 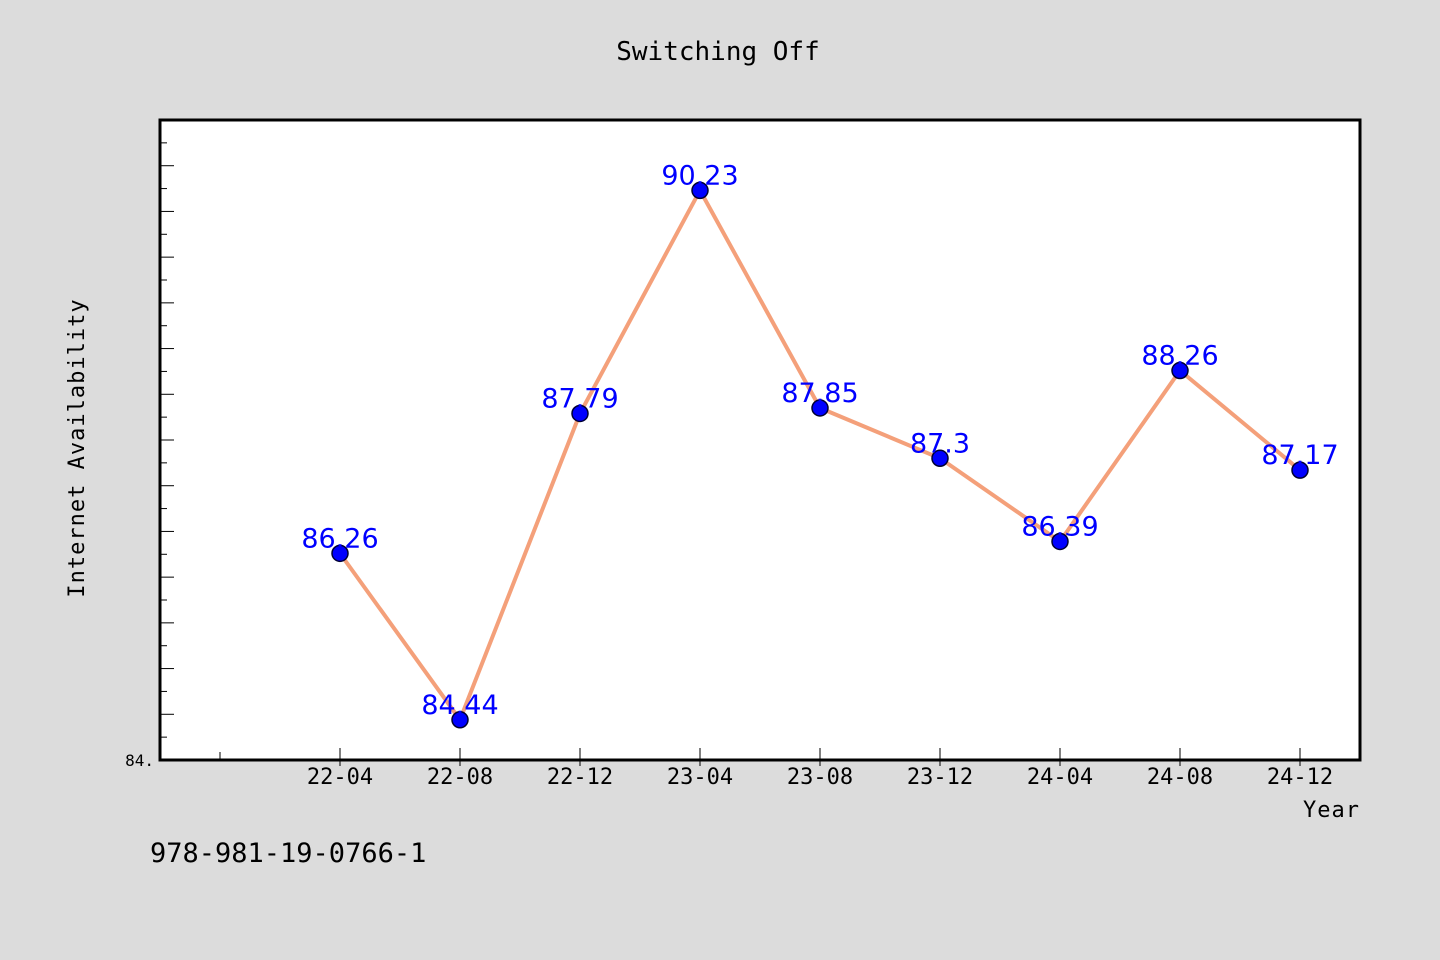 What do you see at coordinates (459, 705) in the screenshot?
I see `data-label: 84.44` at bounding box center [459, 705].